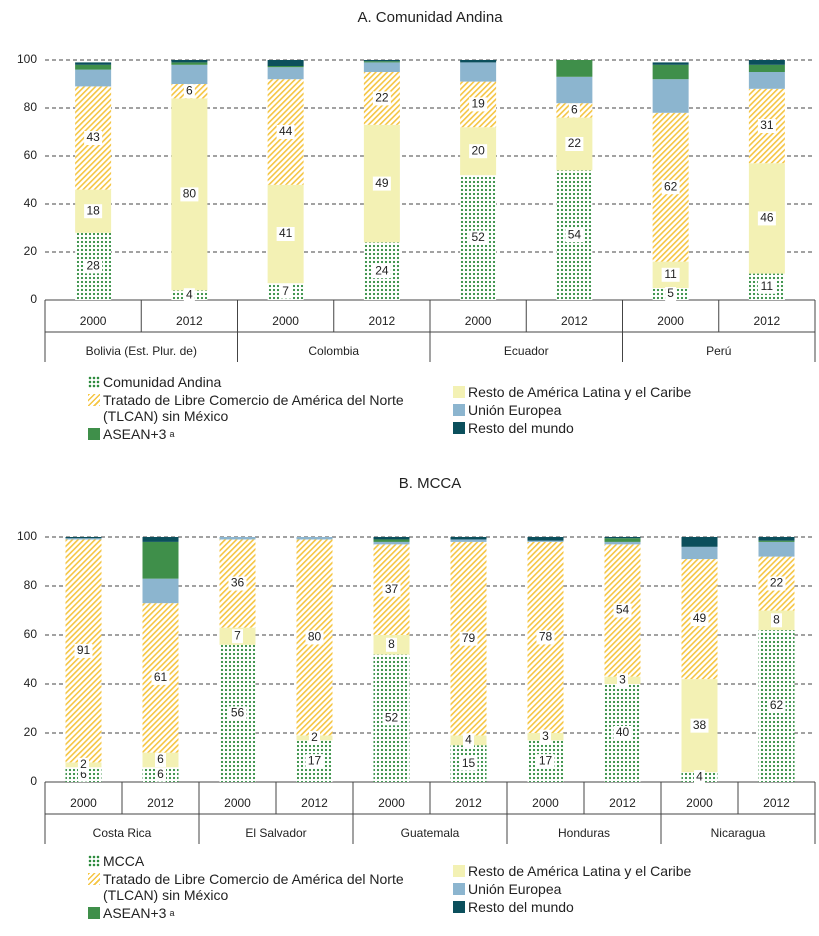  What do you see at coordinates (122, 833) in the screenshot?
I see `group-label: Costa Rica` at bounding box center [122, 833].